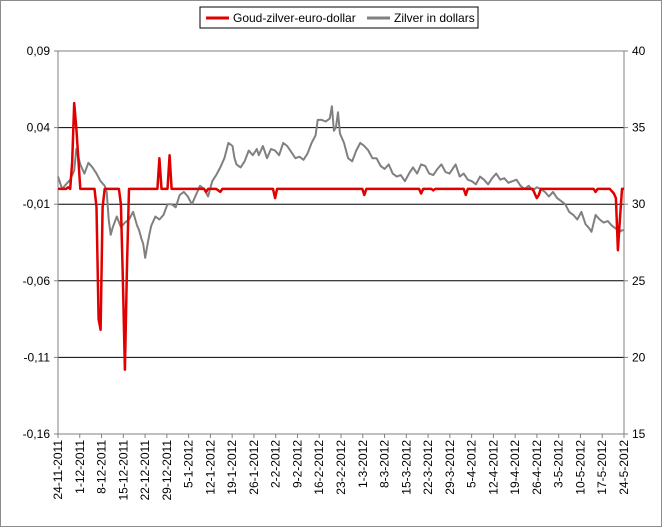 The width and height of the screenshot is (662, 528). What do you see at coordinates (58, 470) in the screenshot?
I see `x-axis-tick-label: 24-11-2011` at bounding box center [58, 470].